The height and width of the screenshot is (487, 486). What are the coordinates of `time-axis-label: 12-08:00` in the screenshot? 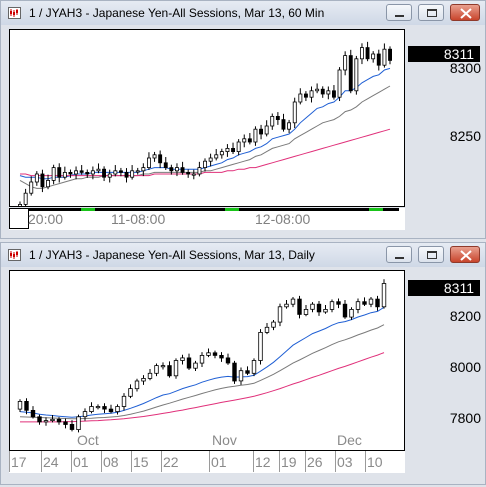 It's located at (283, 219).